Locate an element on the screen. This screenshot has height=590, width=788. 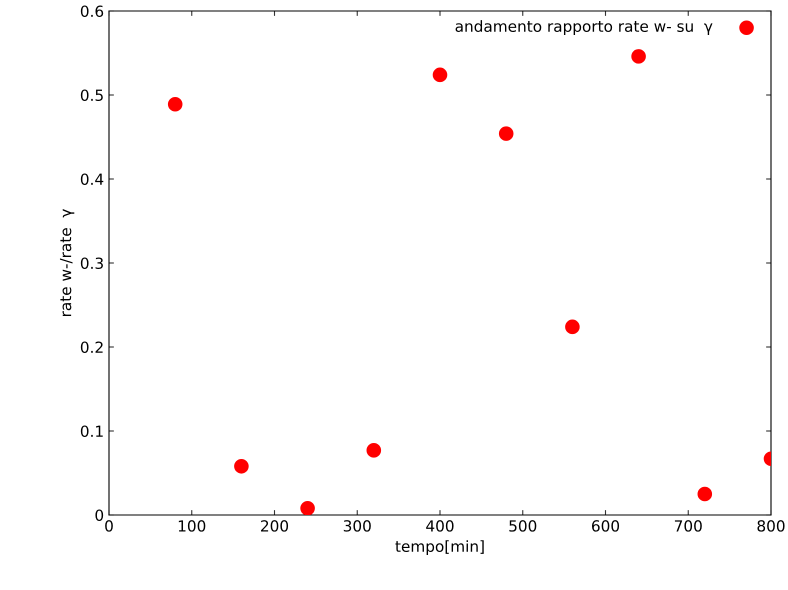
x-tick-label: 500 is located at coordinates (522, 526).